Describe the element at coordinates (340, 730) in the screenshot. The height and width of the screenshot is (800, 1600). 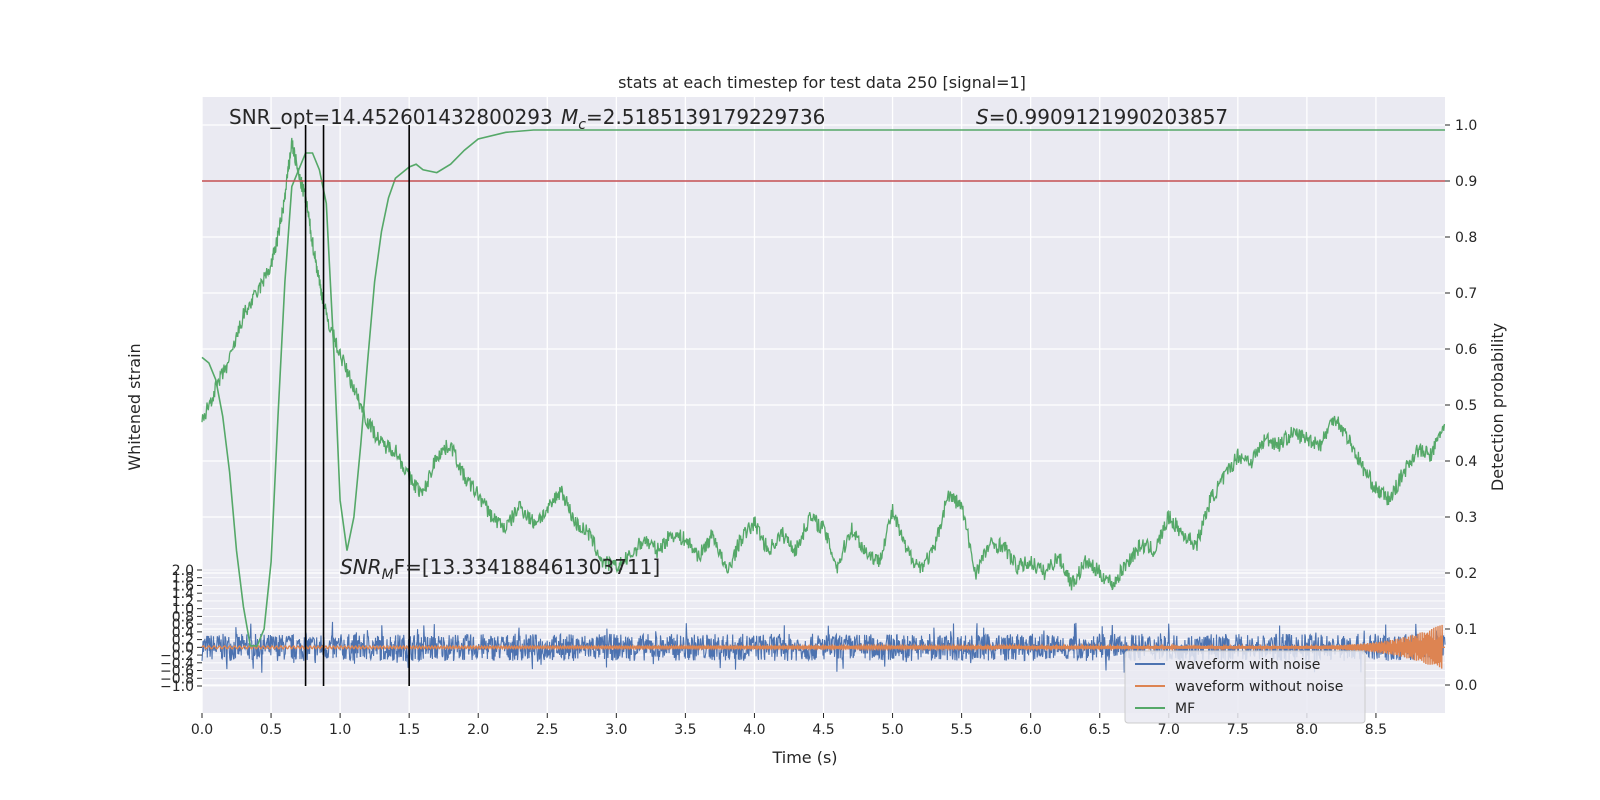
I see `x-tick-label: 1.0` at that location.